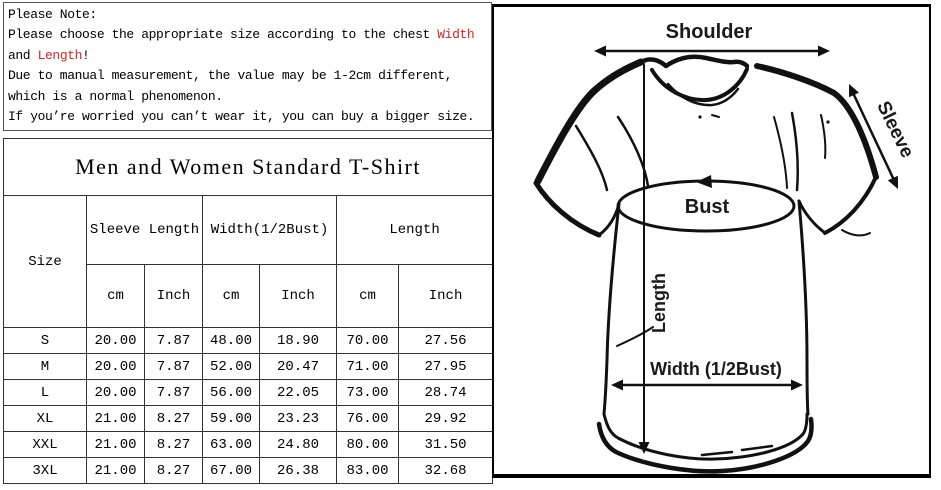 The height and width of the screenshot is (490, 941). Describe the element at coordinates (298, 340) in the screenshot. I see `value-cell: 18.90` at that location.